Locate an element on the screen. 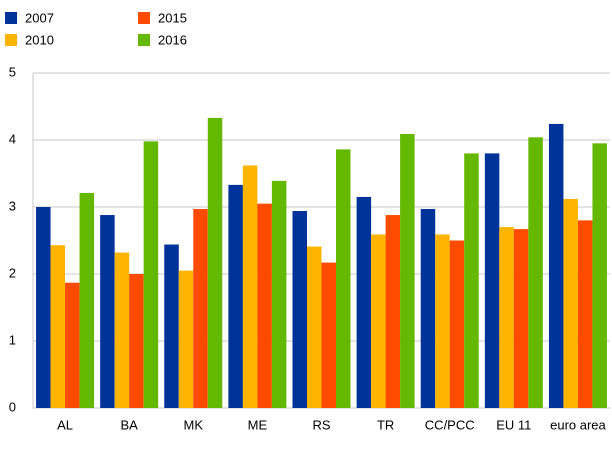 The height and width of the screenshot is (450, 612). x-tick-label: euro area is located at coordinates (578, 424).